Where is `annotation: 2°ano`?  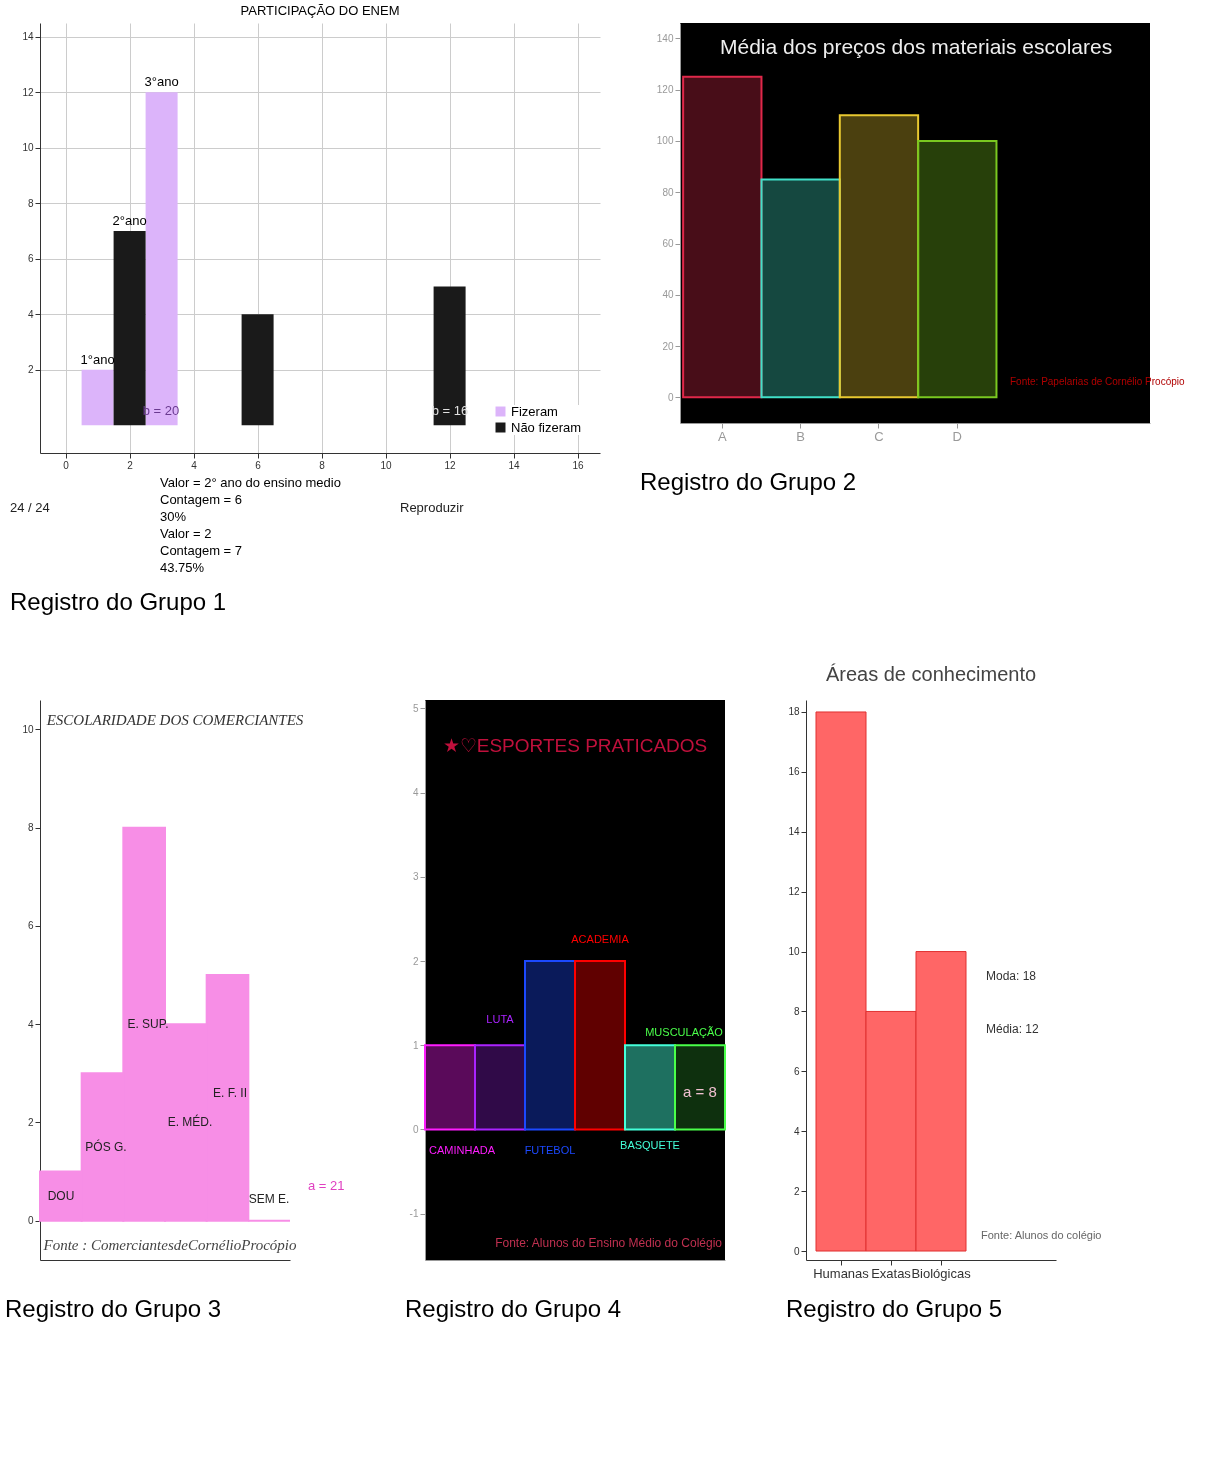
annotation: 2°ano is located at coordinates (129, 221).